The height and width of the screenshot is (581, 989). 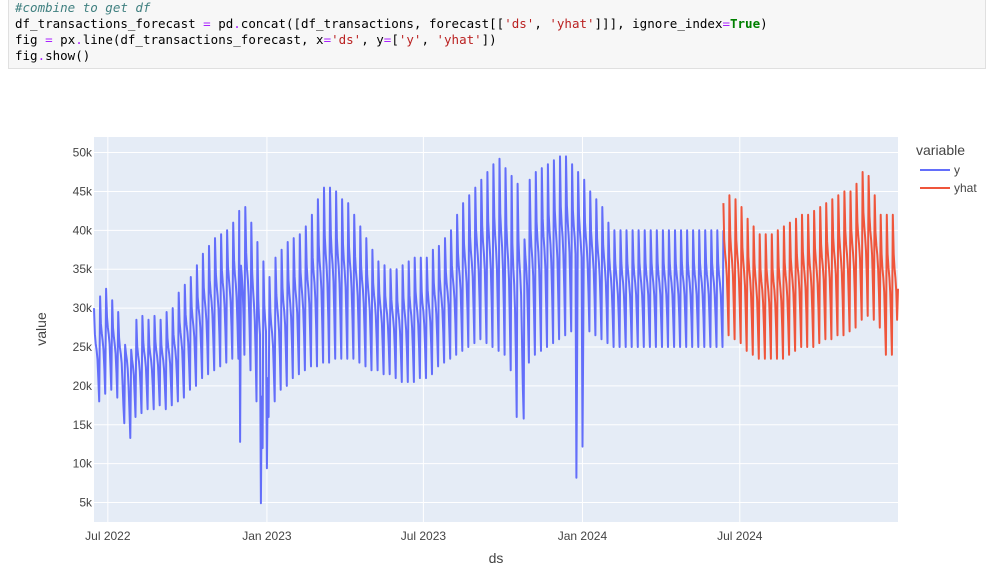 I want to click on y-tick-label: 45k, so click(x=83, y=191).